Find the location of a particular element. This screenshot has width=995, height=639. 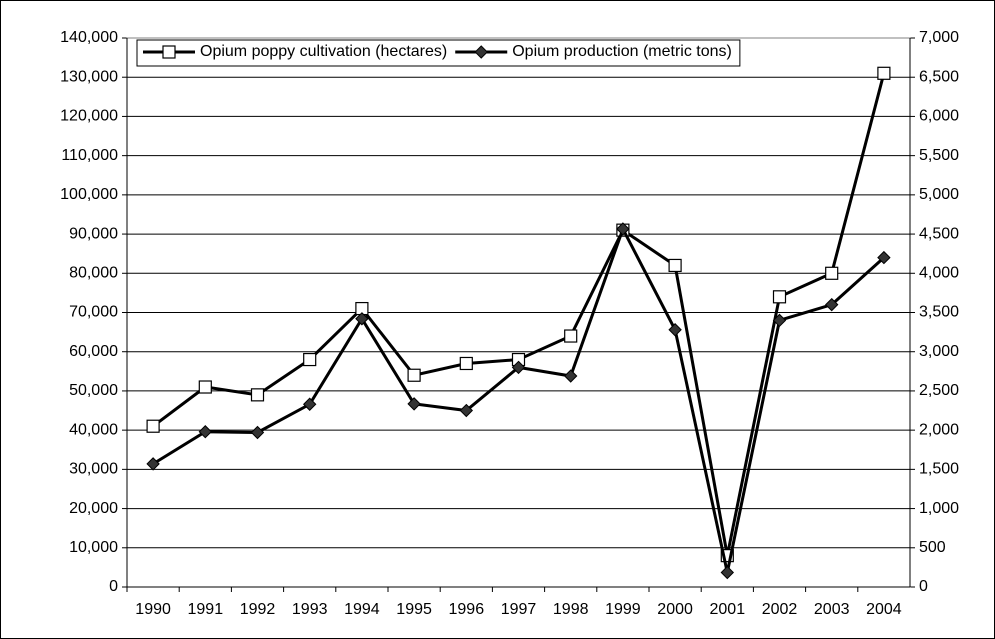

x-tick-label: 1996 is located at coordinates (467, 609).